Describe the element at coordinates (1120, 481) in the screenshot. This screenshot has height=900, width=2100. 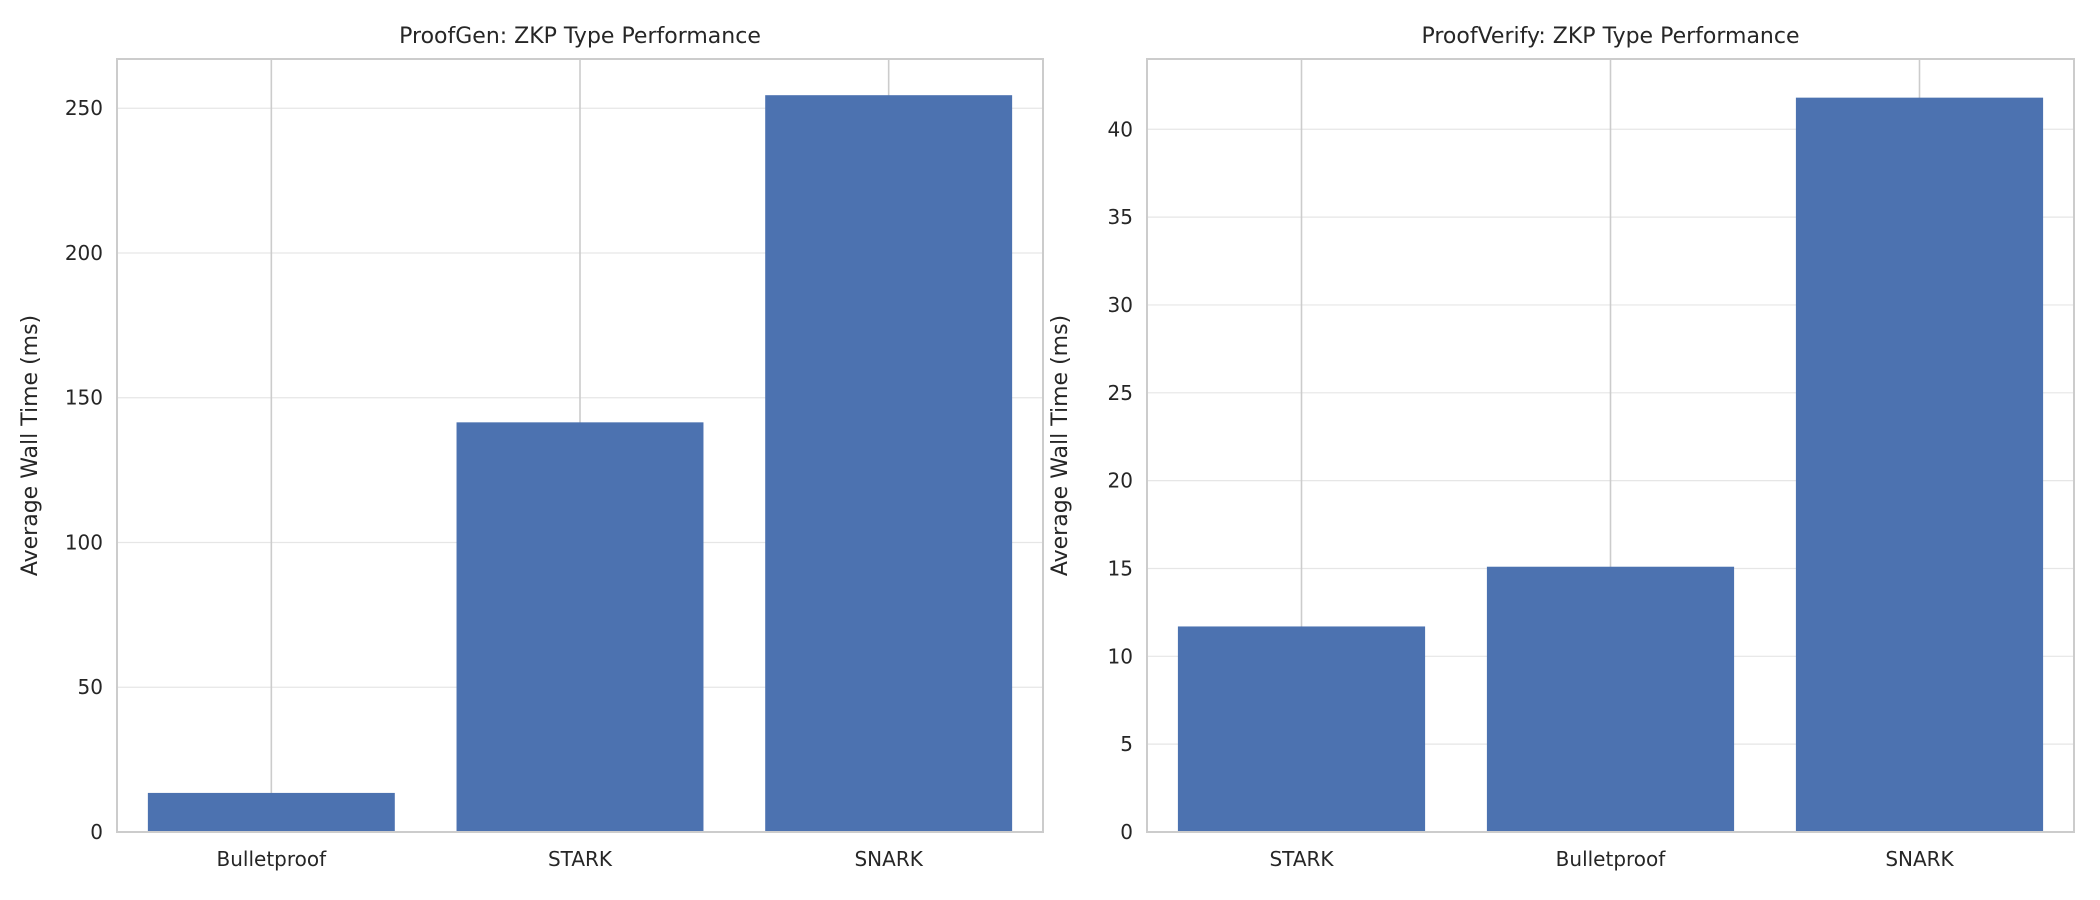
I see `y-tick-label: 20` at that location.